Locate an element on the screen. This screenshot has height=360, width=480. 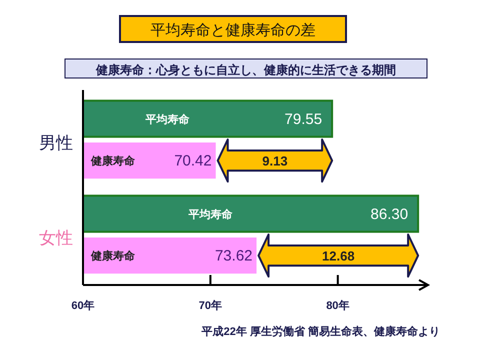
y-tick-label: 女性 is located at coordinates (56, 238).